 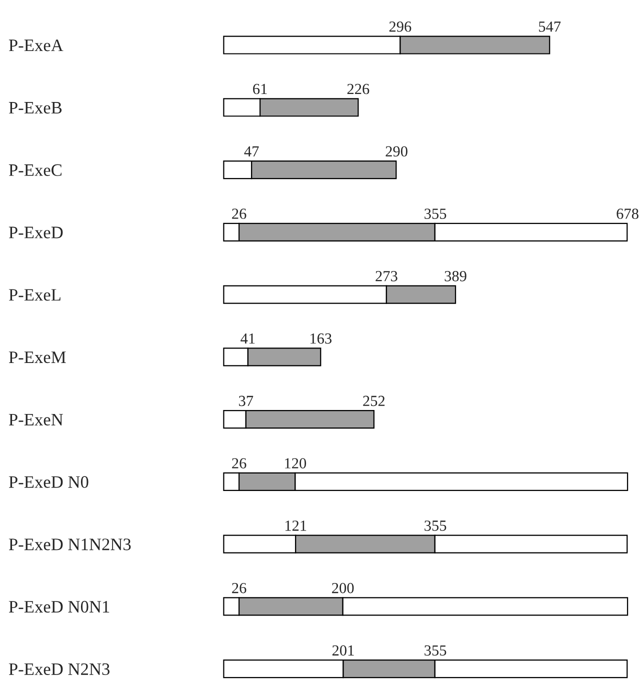 I want to click on annotation: 547, so click(x=550, y=27).